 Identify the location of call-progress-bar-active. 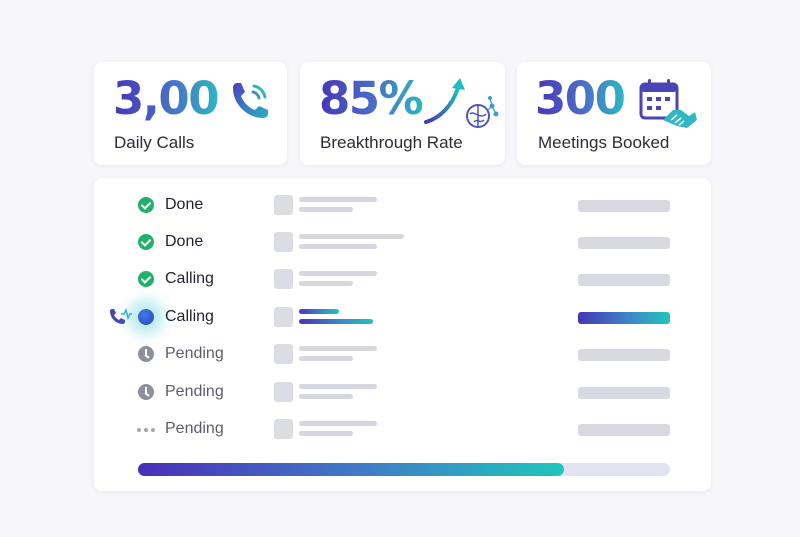
(624, 318).